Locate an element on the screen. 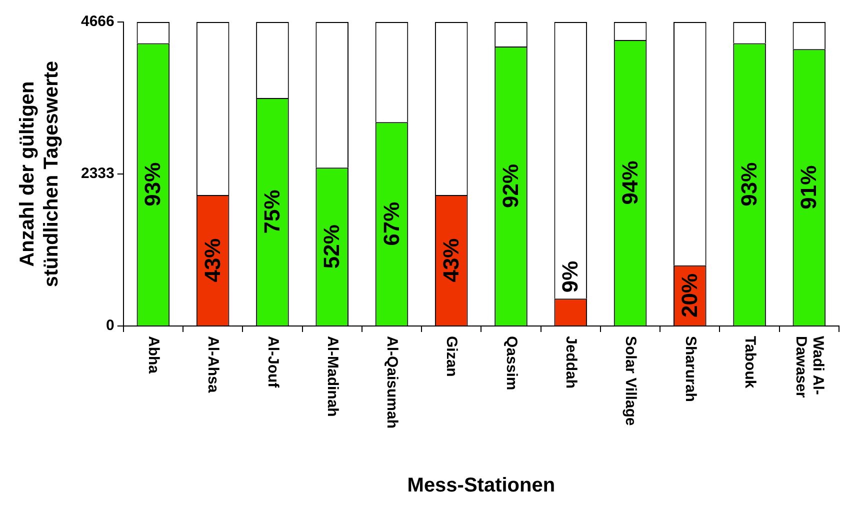 This screenshot has height=510, width=851. x-tick-label: Jeddah is located at coordinates (571, 362).